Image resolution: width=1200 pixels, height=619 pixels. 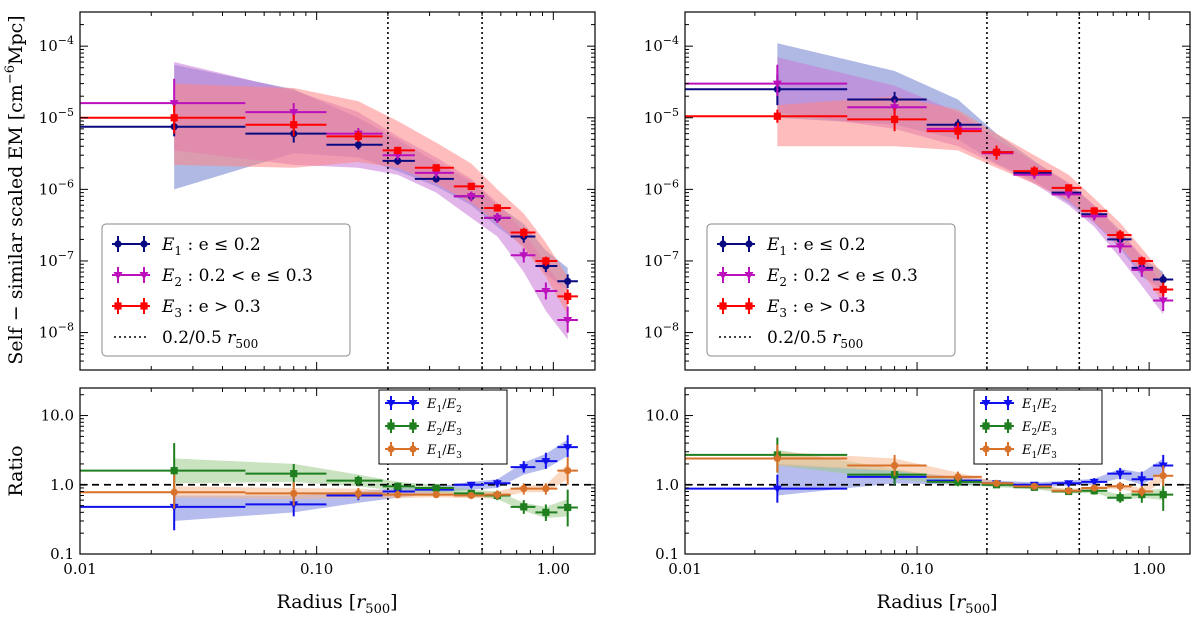 What do you see at coordinates (371, 199) in the screenshot?
I see `band-E3` at bounding box center [371, 199].